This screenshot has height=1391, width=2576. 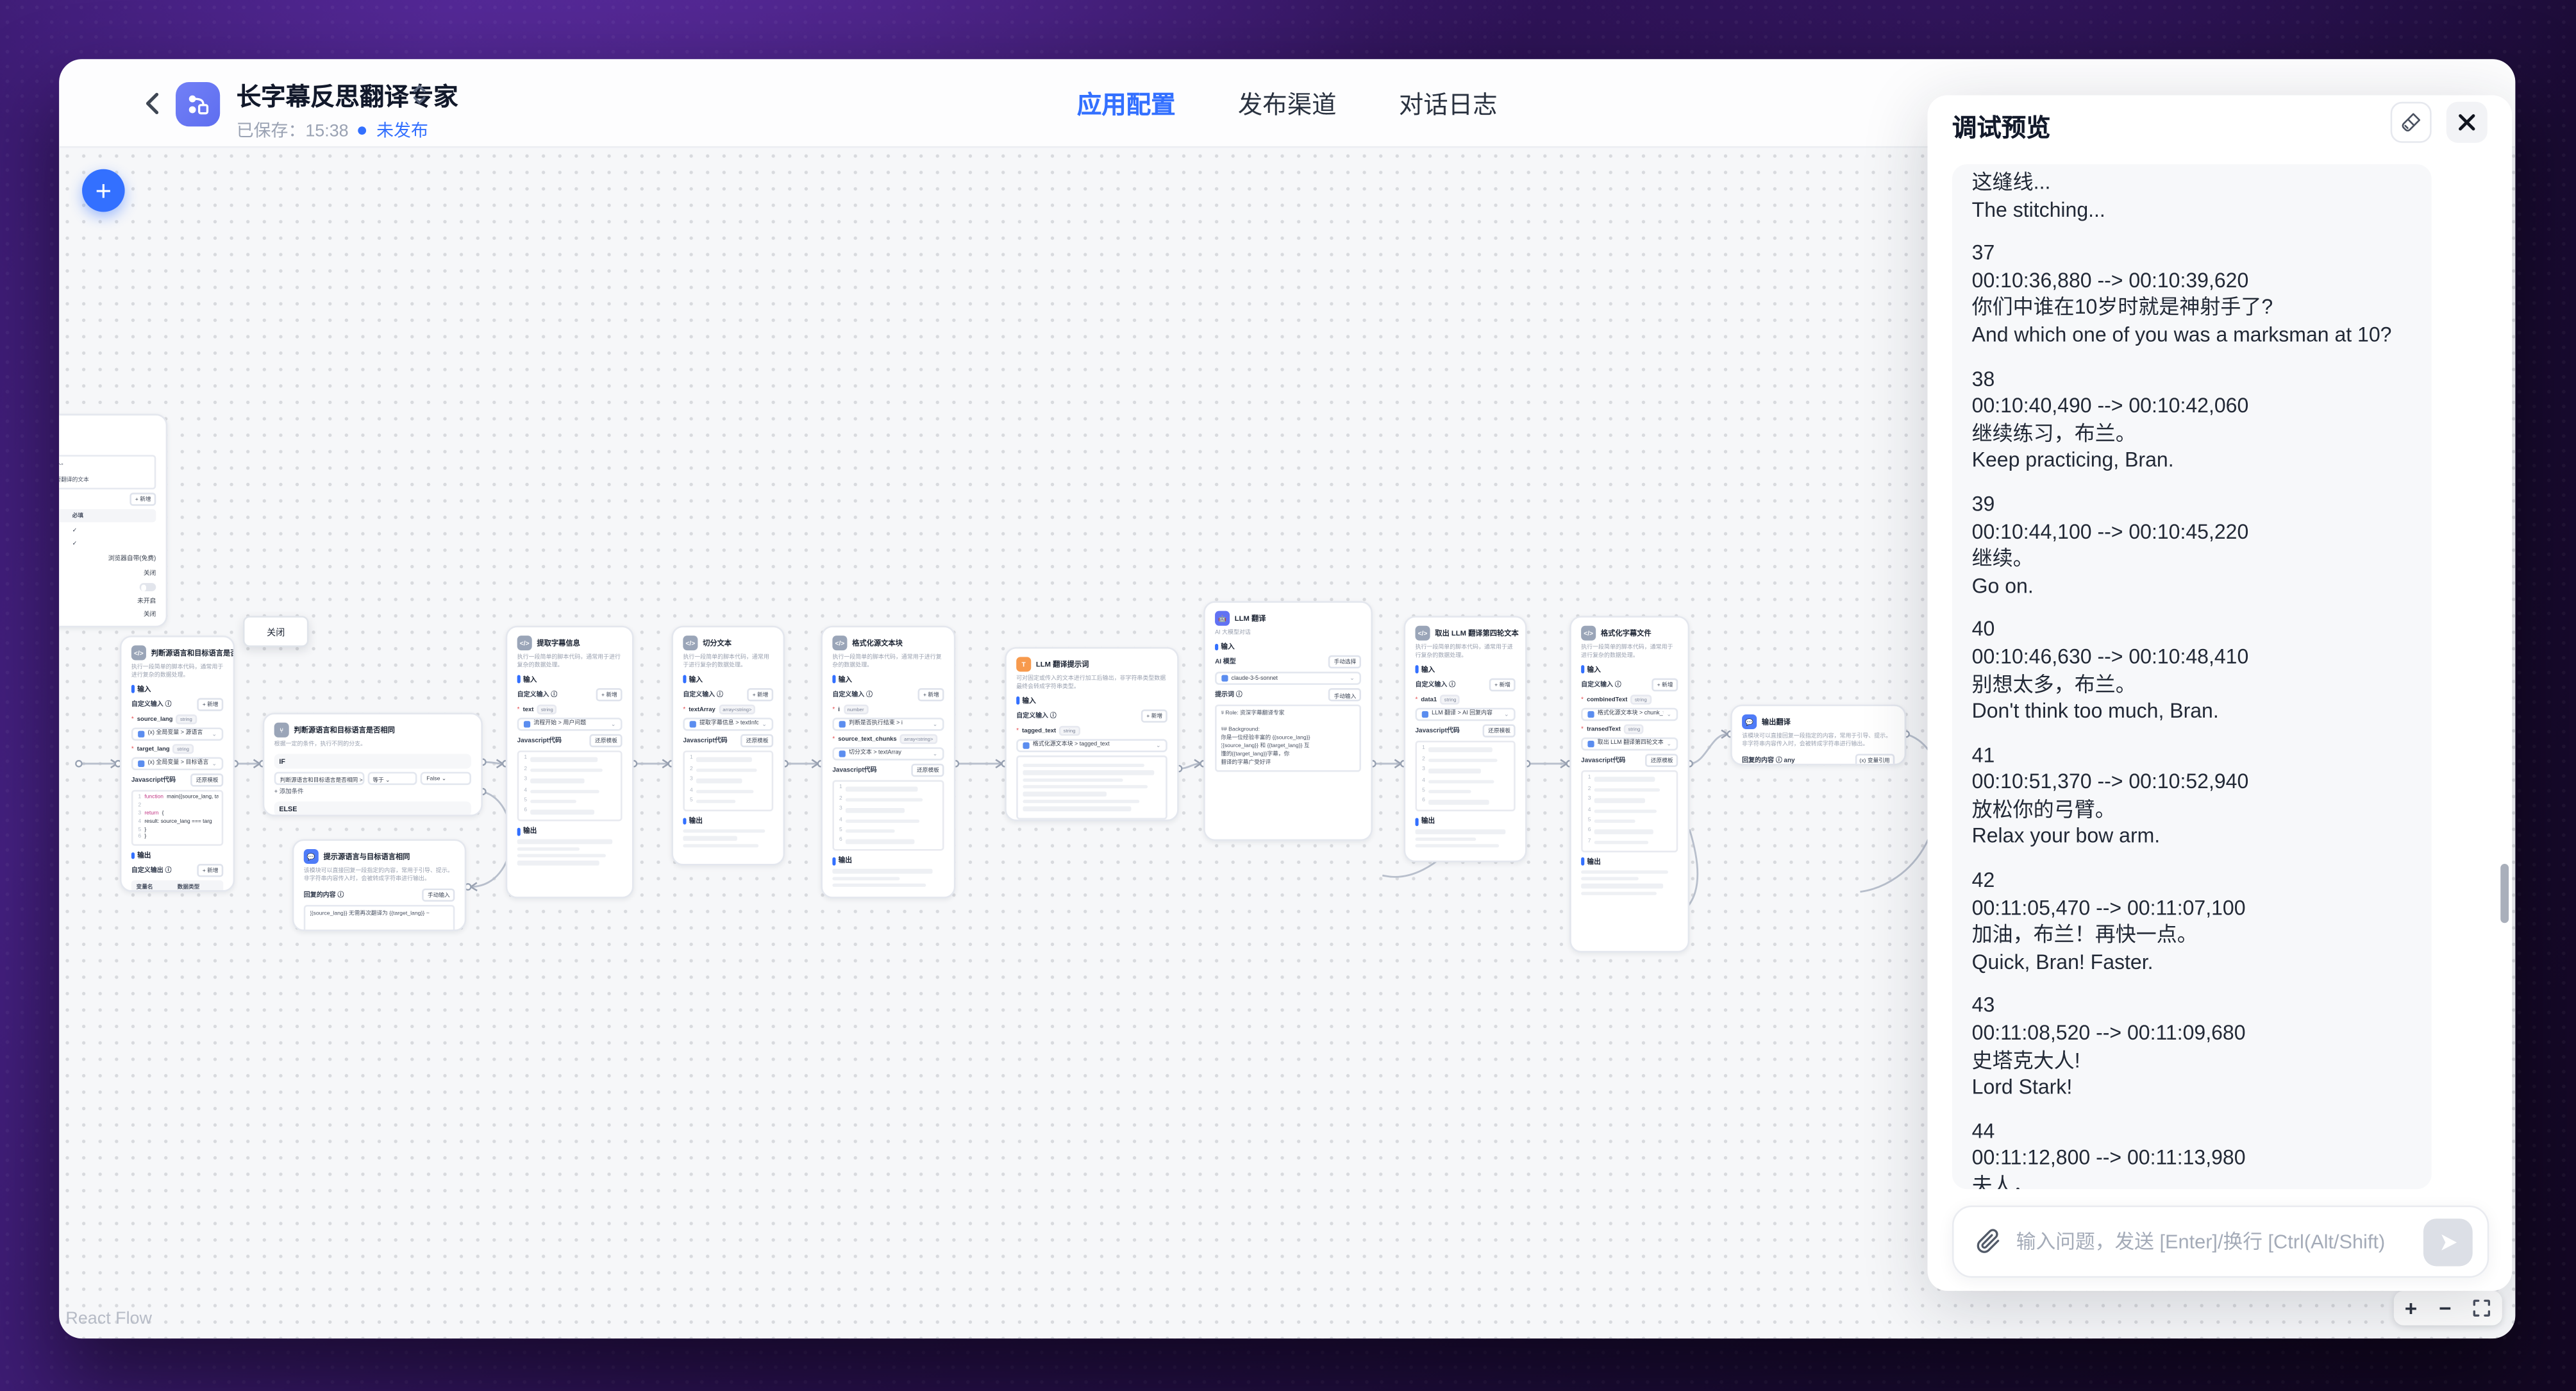 I want to click on node-chip: (x) 变量引用, so click(x=1874, y=759).